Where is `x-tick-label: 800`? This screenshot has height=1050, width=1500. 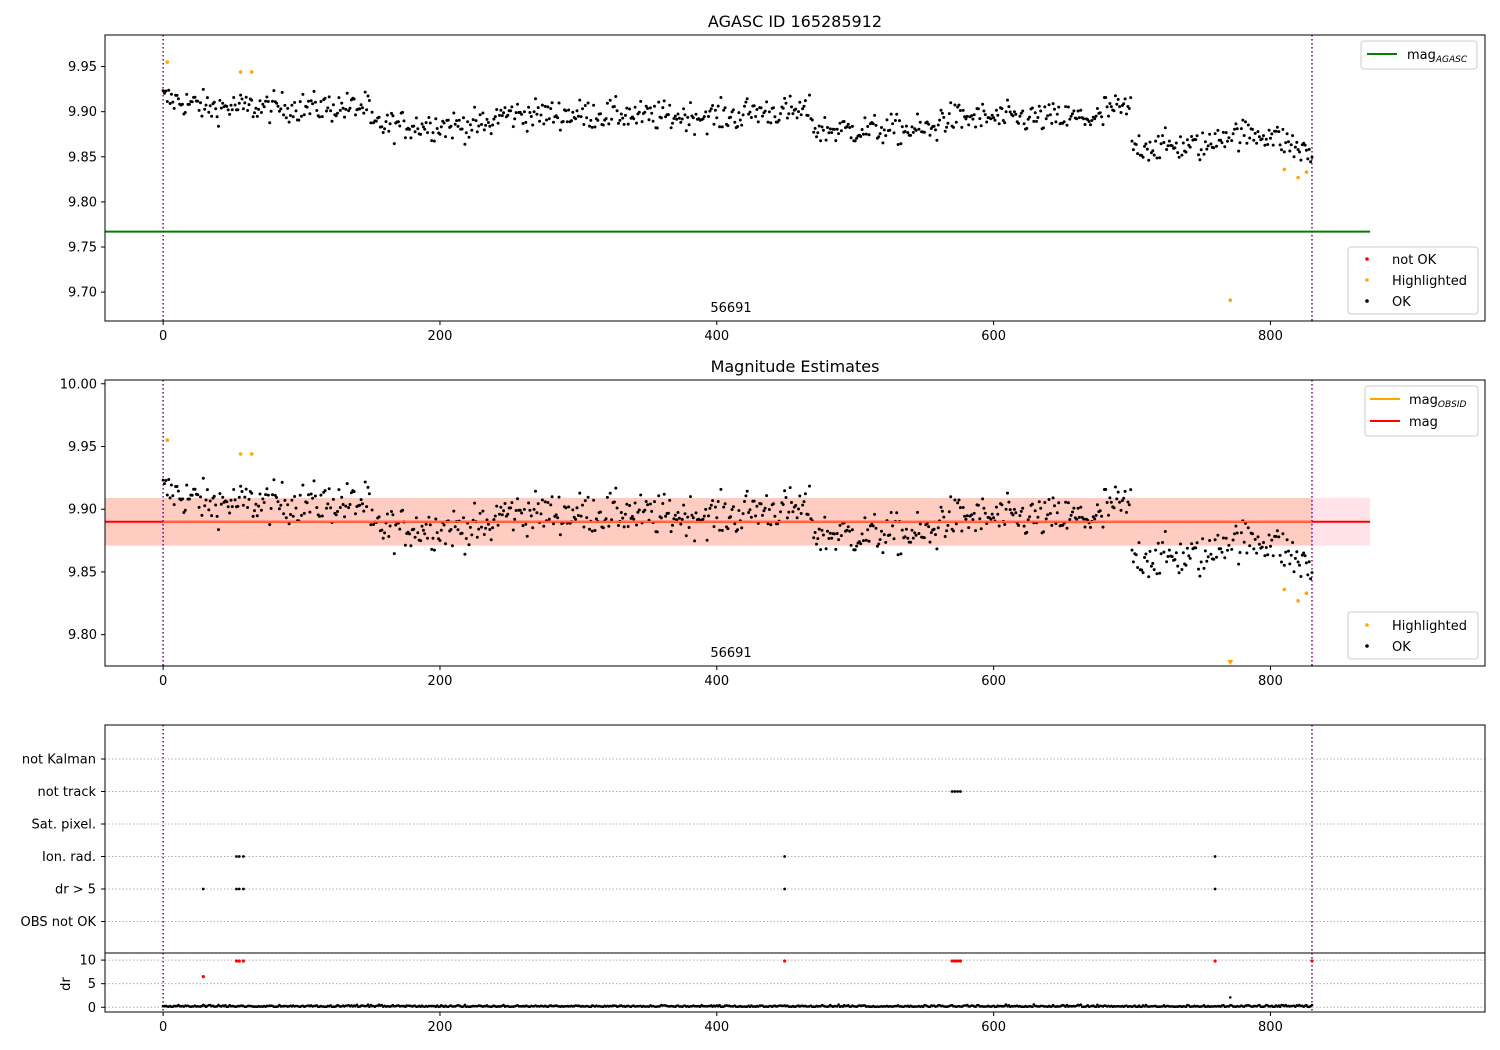
x-tick-label: 800 is located at coordinates (1270, 1027).